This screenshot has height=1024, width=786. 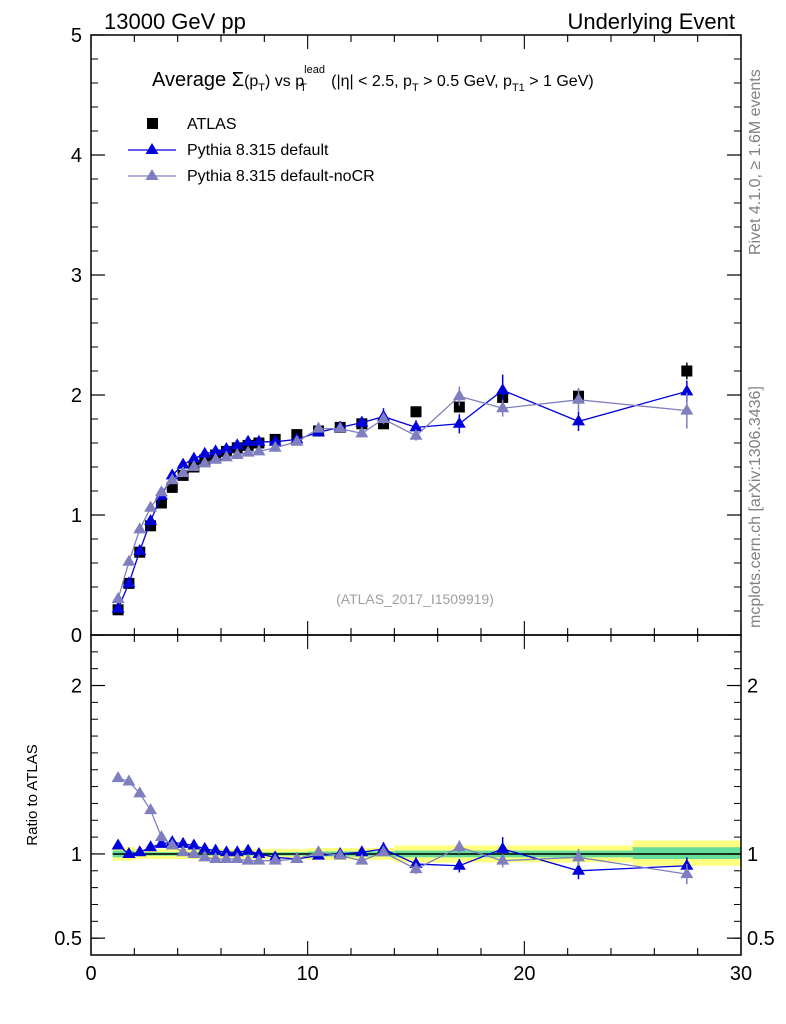 I want to click on main-y-tick-label: 3, so click(x=76, y=276).